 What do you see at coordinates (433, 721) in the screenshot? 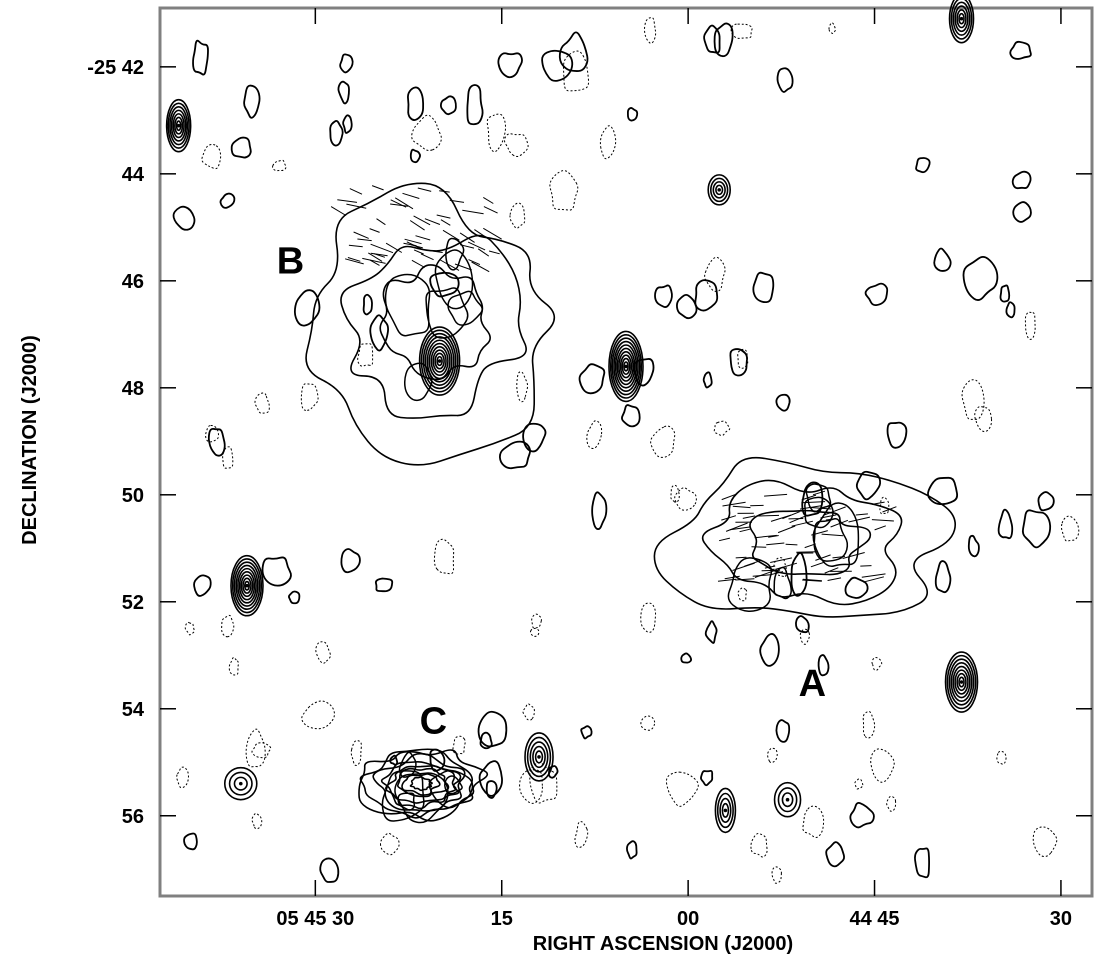
I see `source-label-c: C` at bounding box center [433, 721].